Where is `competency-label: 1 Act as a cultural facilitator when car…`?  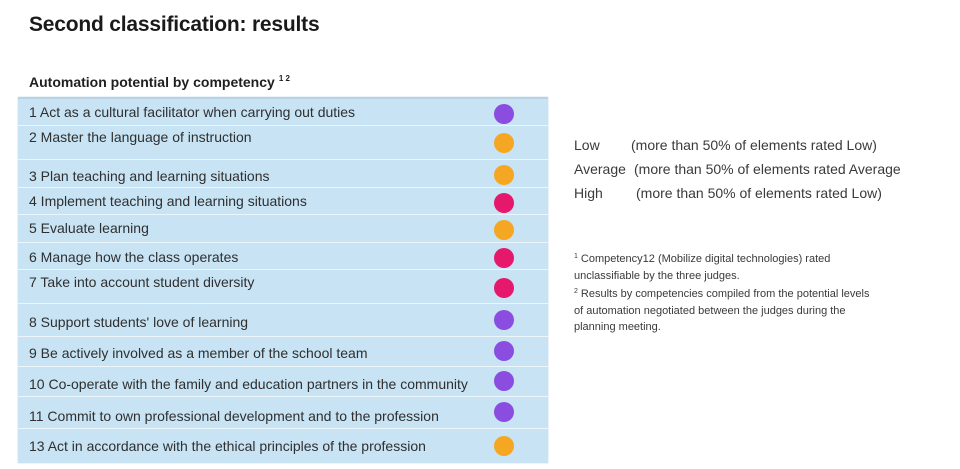
competency-label: 1 Act as a cultural facilitator when car… is located at coordinates (192, 112).